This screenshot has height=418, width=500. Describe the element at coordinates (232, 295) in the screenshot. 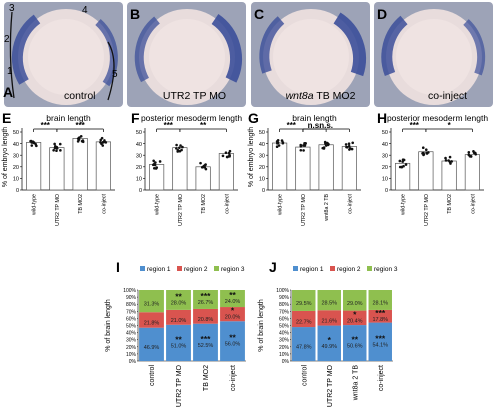

I see `segment-significance: **` at that location.